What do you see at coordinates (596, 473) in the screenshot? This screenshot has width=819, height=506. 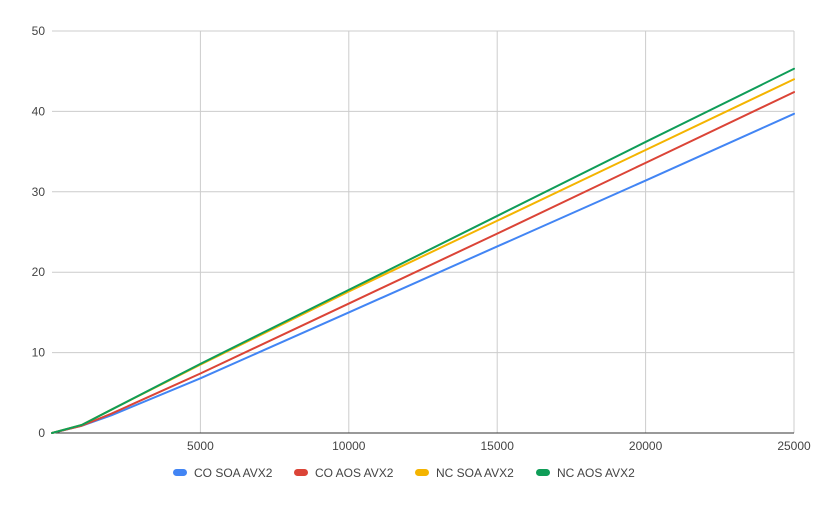 I see `legend-label: NC AOS AVX2` at bounding box center [596, 473].